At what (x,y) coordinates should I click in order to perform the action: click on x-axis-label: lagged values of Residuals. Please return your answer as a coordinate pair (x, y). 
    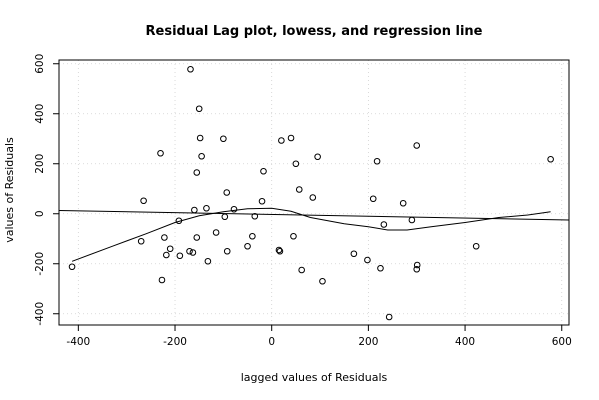
    Looking at the image, I should click on (314, 377).